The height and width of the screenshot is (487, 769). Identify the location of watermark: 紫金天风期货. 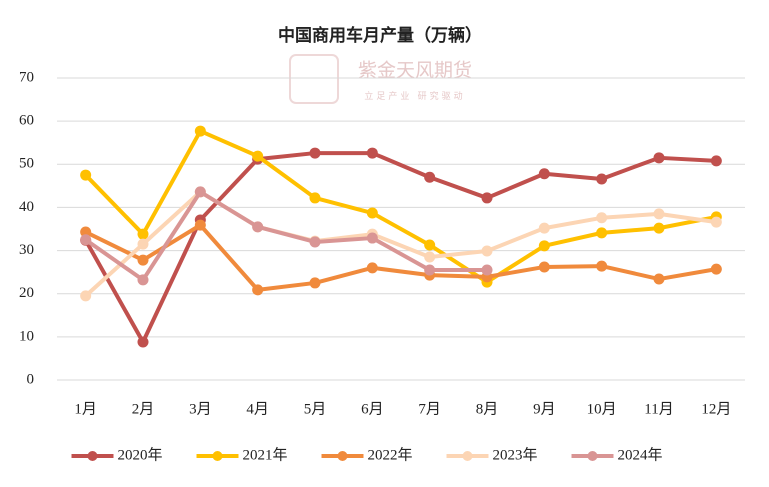
(415, 70).